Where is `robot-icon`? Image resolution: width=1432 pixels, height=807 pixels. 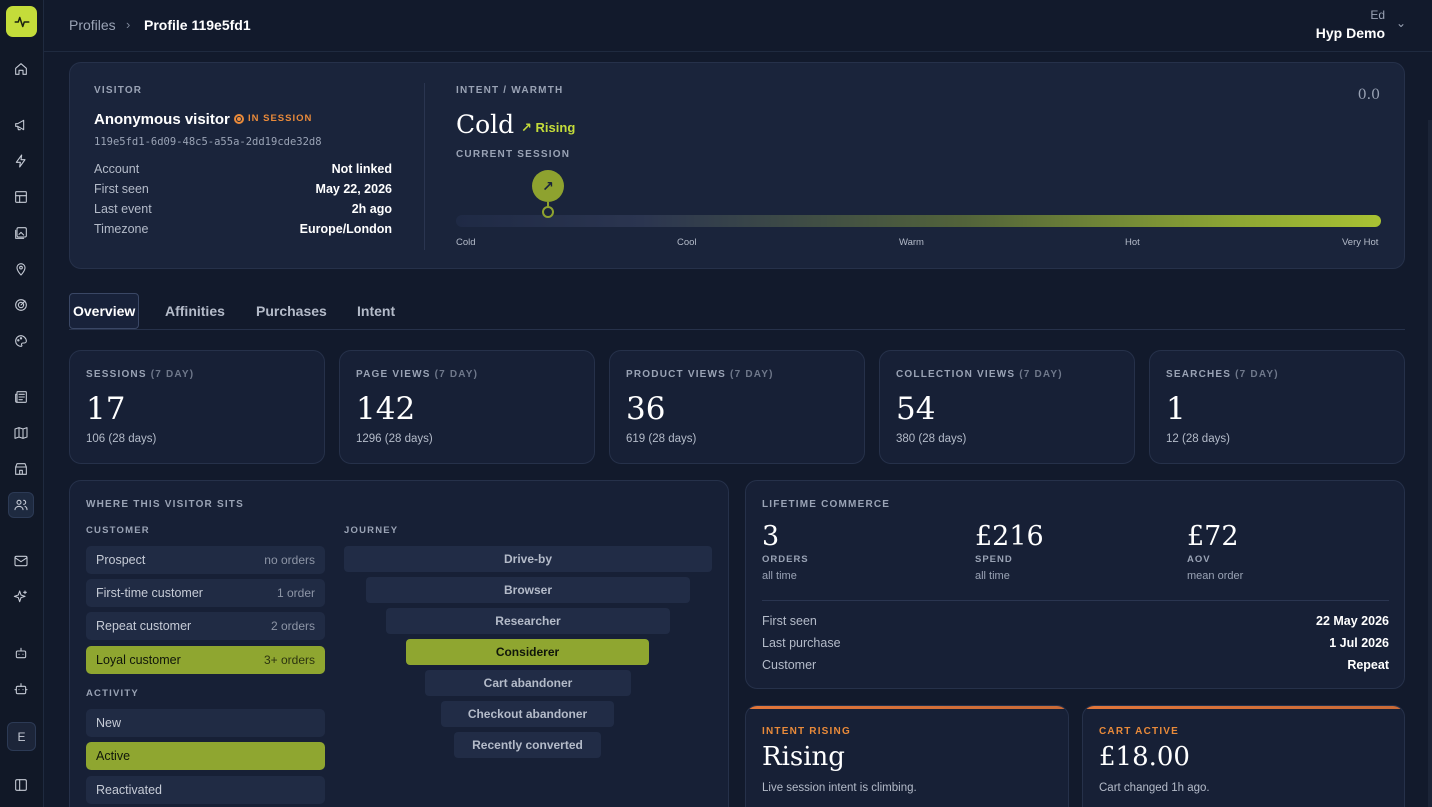
robot-icon is located at coordinates (21, 689).